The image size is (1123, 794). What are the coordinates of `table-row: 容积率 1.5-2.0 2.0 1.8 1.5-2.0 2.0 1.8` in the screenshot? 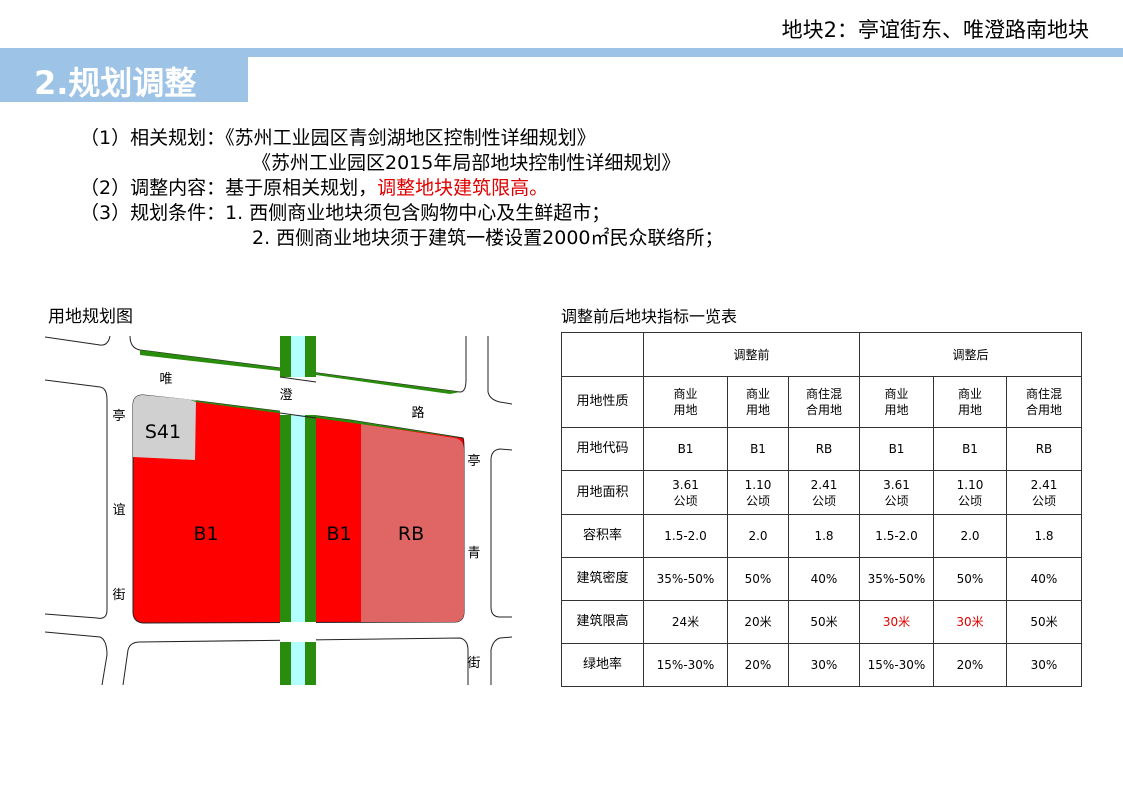 It's located at (821, 536).